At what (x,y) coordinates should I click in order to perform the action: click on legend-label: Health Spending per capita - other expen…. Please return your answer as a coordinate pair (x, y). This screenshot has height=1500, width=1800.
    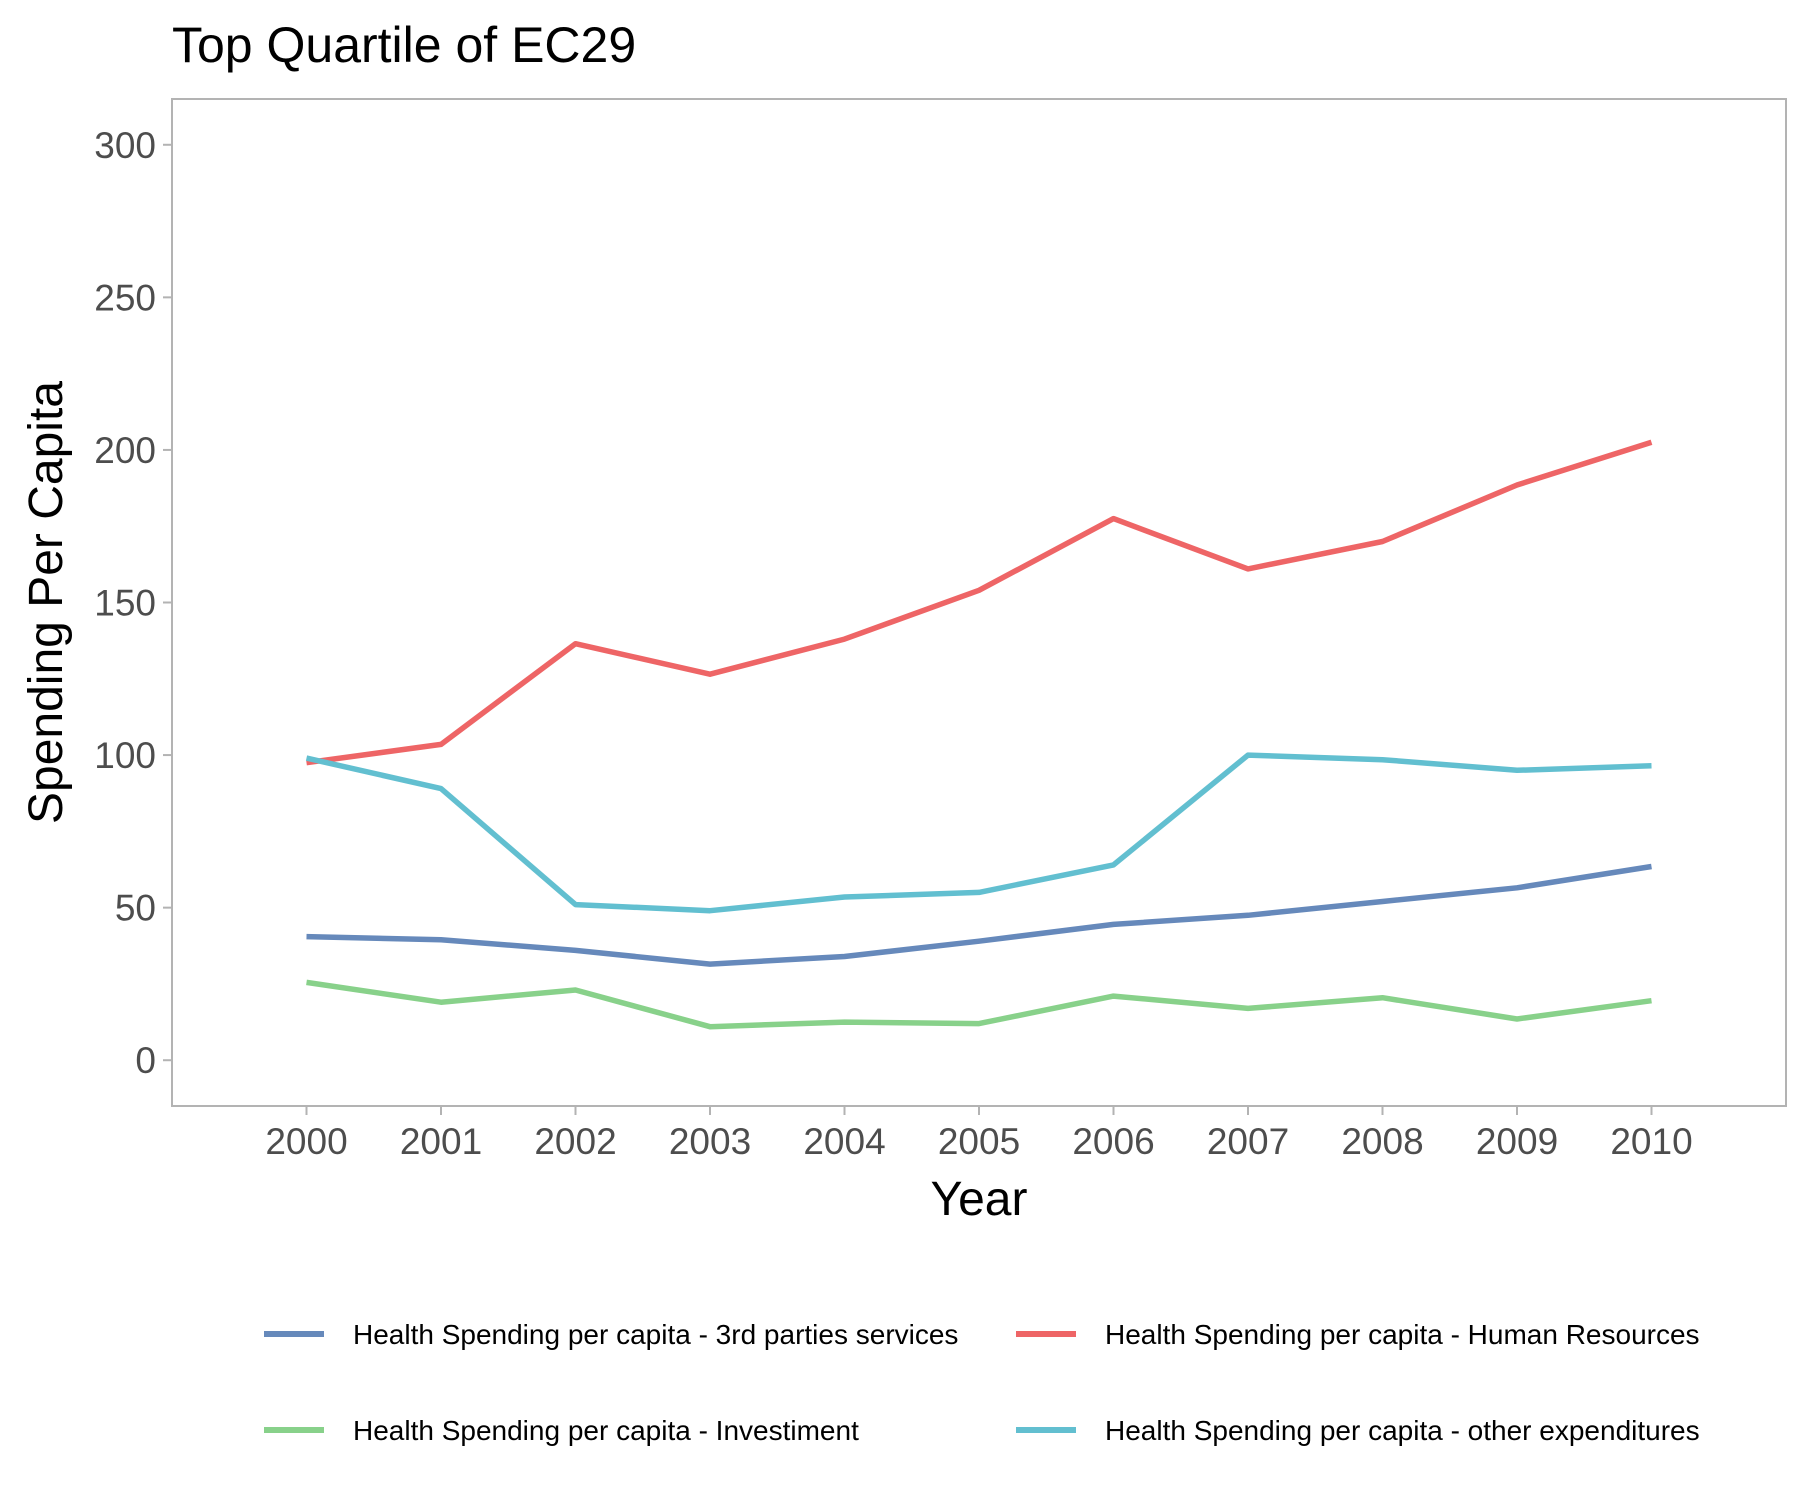
    Looking at the image, I should click on (1402, 1430).